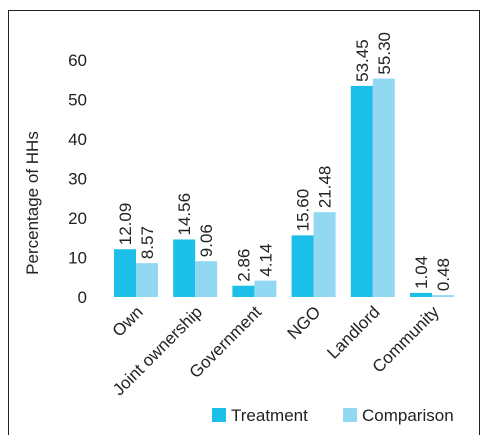 The width and height of the screenshot is (489, 440). Describe the element at coordinates (265, 260) in the screenshot. I see `data-label: 4.14` at that location.